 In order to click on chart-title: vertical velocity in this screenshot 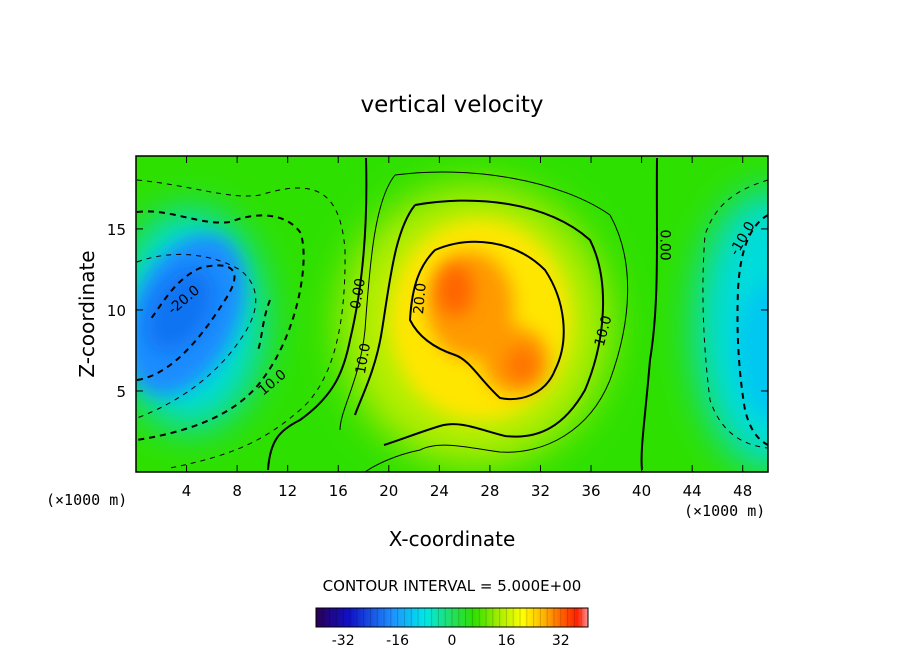, I will do `click(452, 105)`.